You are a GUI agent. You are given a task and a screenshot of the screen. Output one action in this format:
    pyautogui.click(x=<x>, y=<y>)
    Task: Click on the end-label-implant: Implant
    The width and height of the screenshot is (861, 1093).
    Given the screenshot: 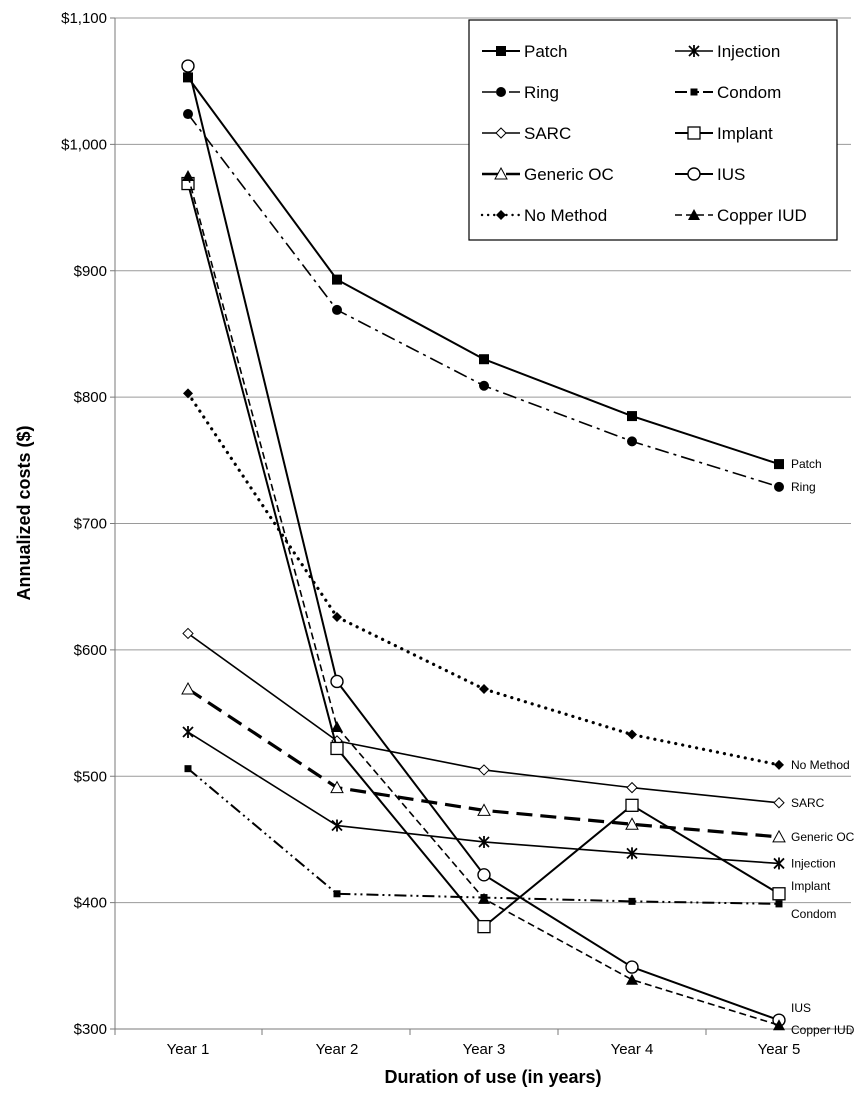 What is the action you would take?
    pyautogui.click(x=811, y=886)
    